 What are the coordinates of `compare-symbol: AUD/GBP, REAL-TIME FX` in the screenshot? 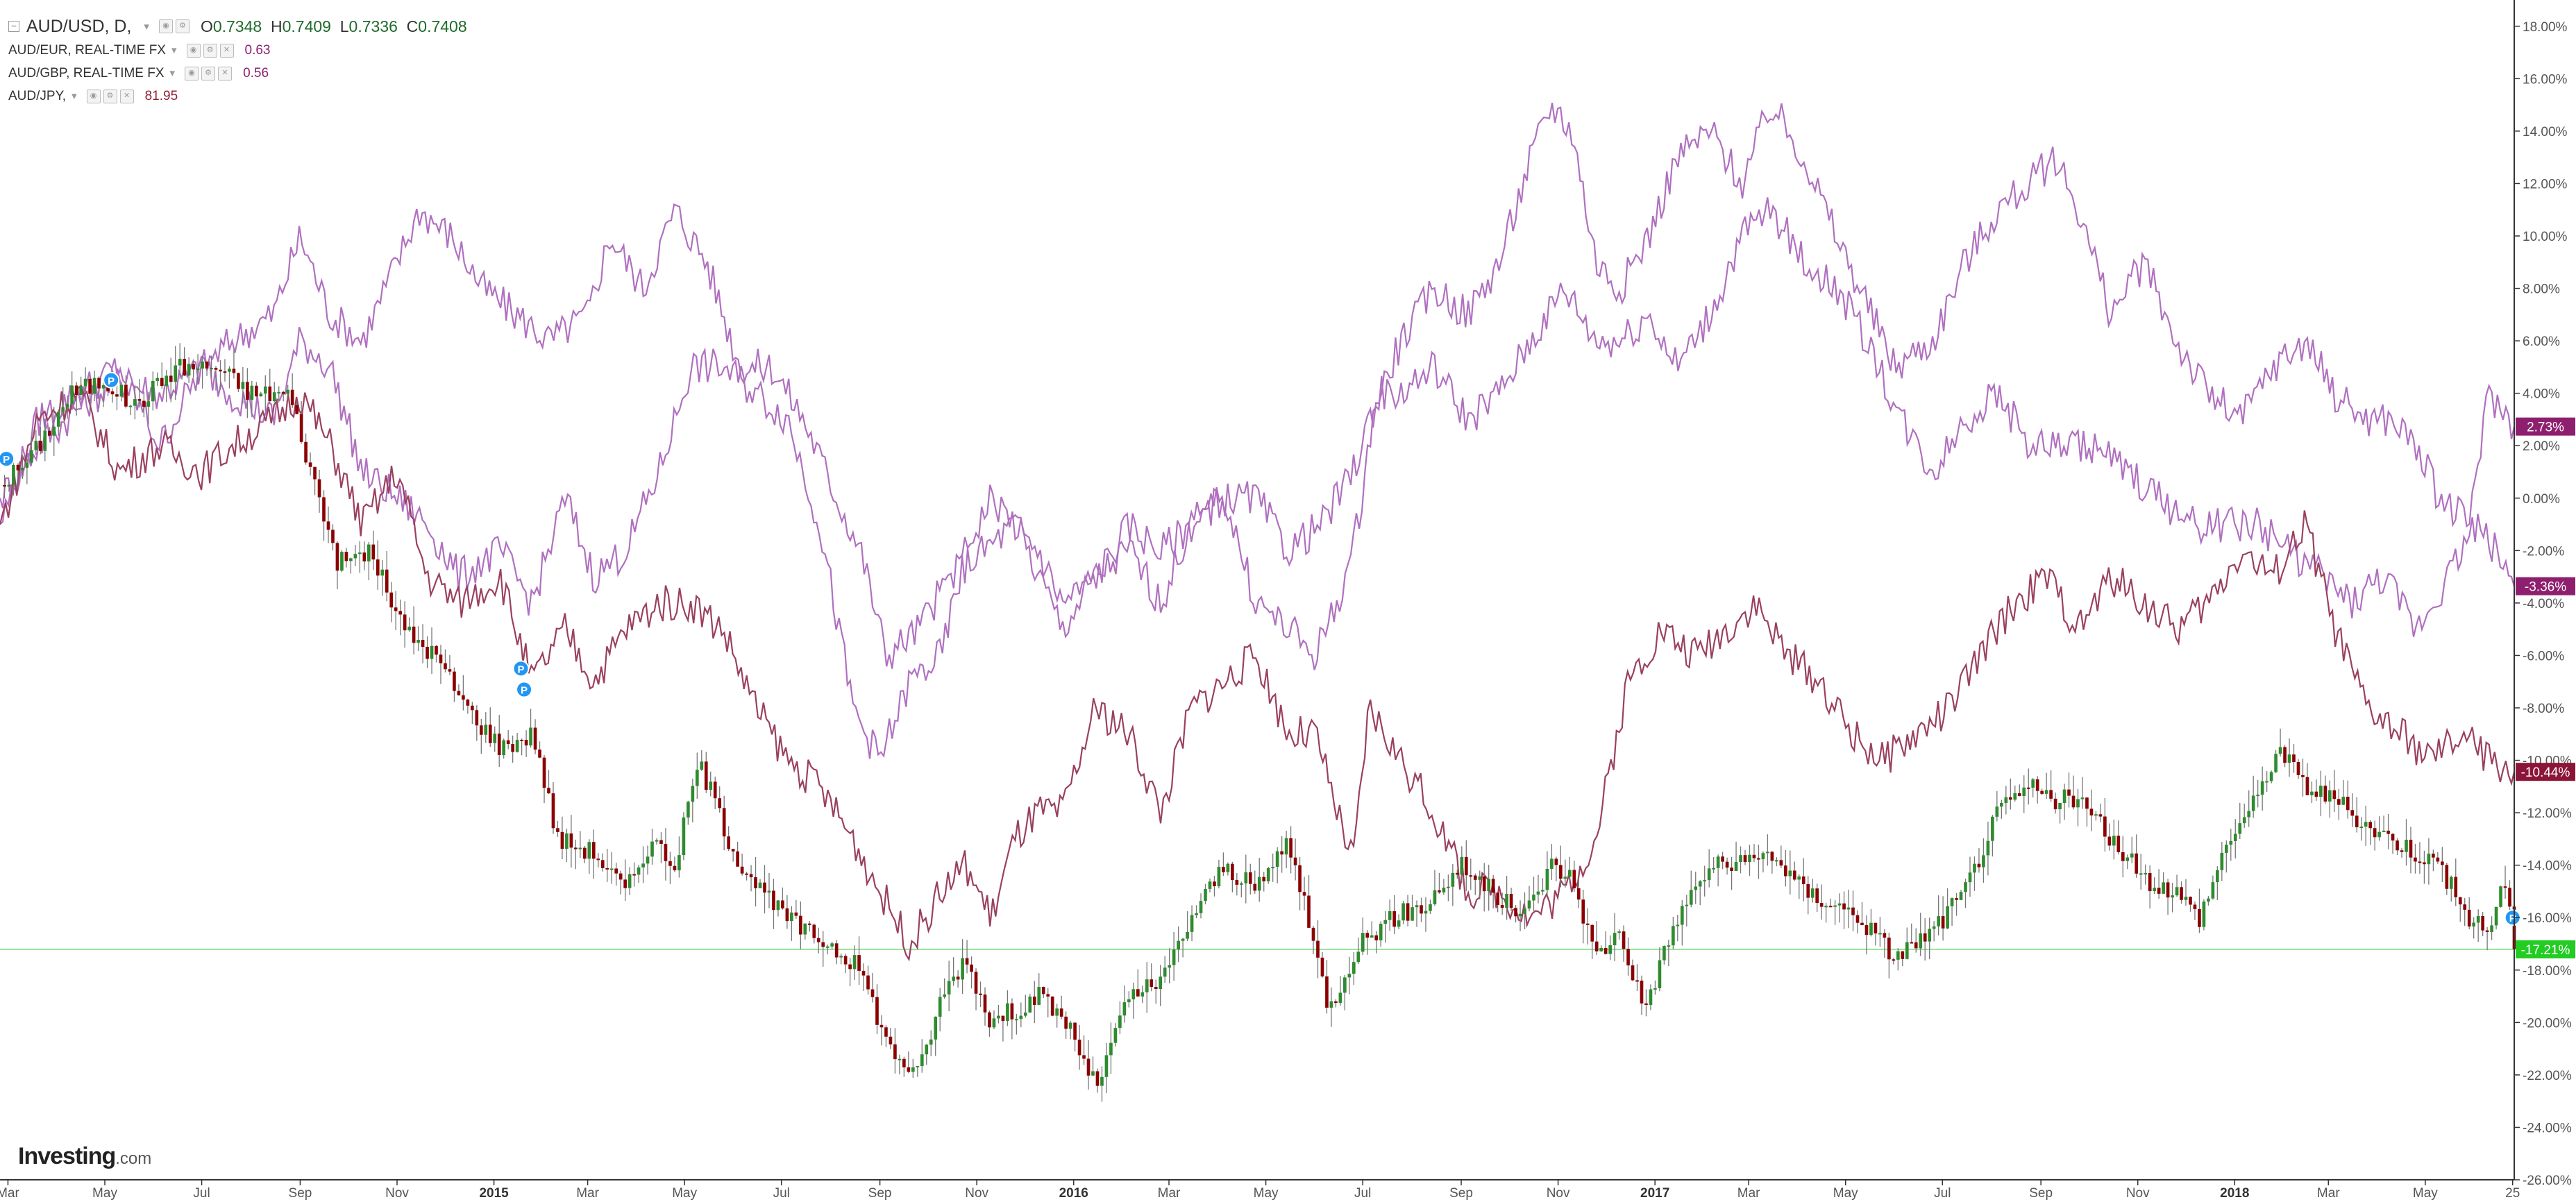 It's located at (86, 73).